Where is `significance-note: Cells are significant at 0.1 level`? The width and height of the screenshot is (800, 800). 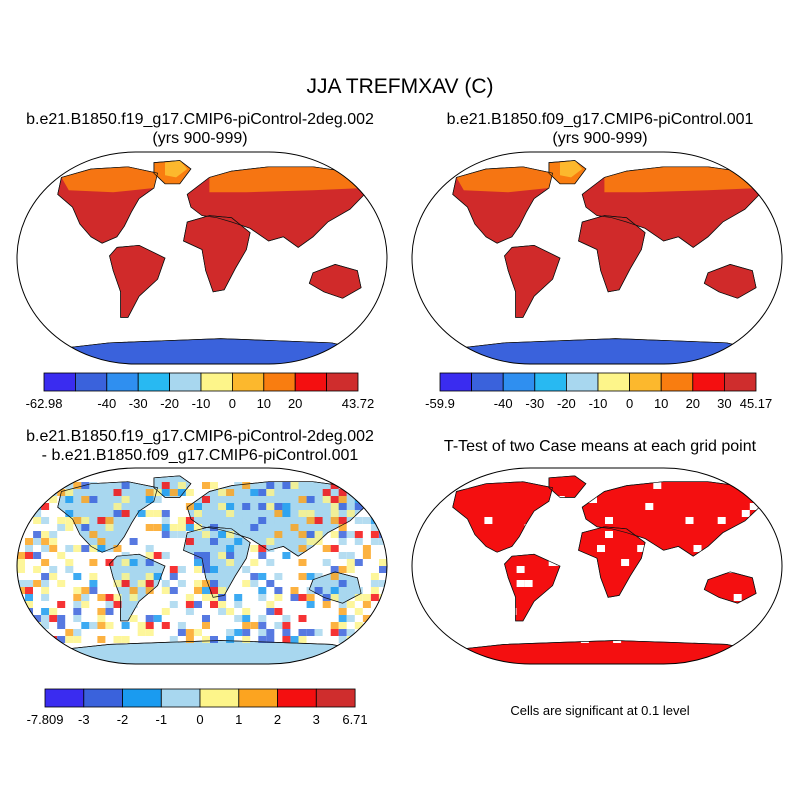
significance-note: Cells are significant at 0.1 level is located at coordinates (600, 710).